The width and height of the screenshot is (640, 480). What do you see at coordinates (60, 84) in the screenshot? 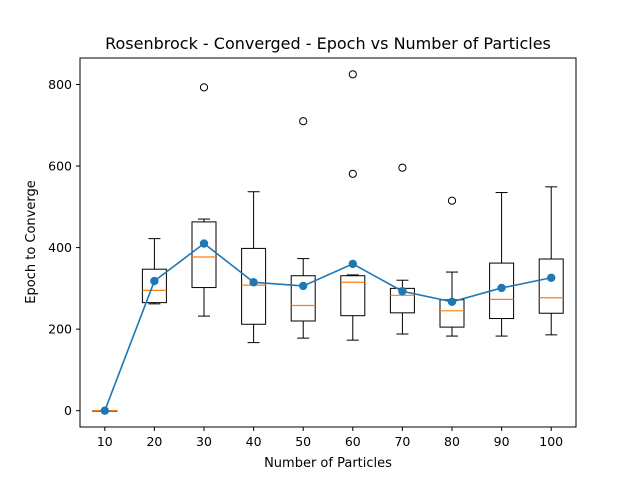
I see `y-tick-label: 800` at bounding box center [60, 84].